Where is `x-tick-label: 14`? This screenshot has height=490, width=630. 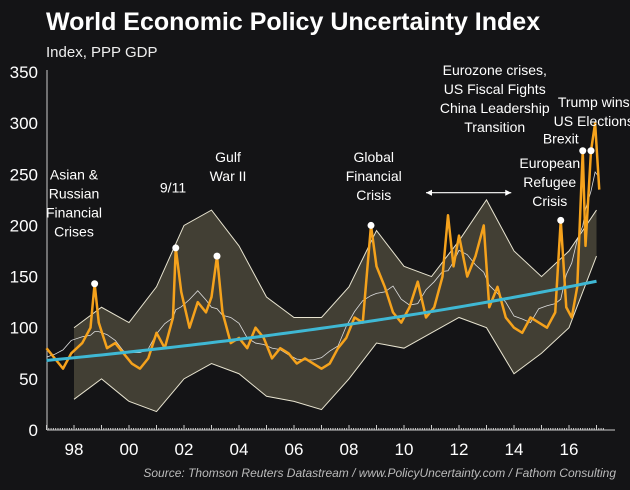 x-tick-label: 14 is located at coordinates (514, 449).